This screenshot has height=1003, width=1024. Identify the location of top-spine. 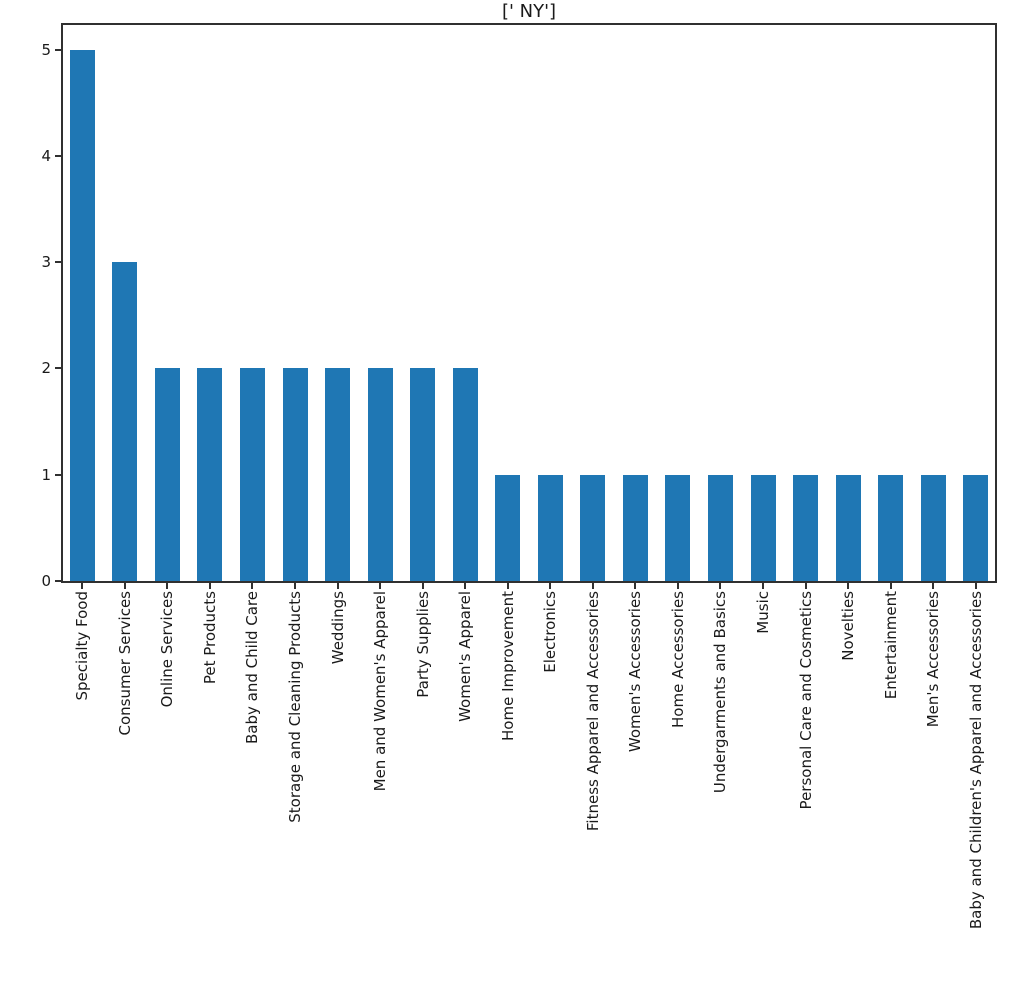
(529, 24).